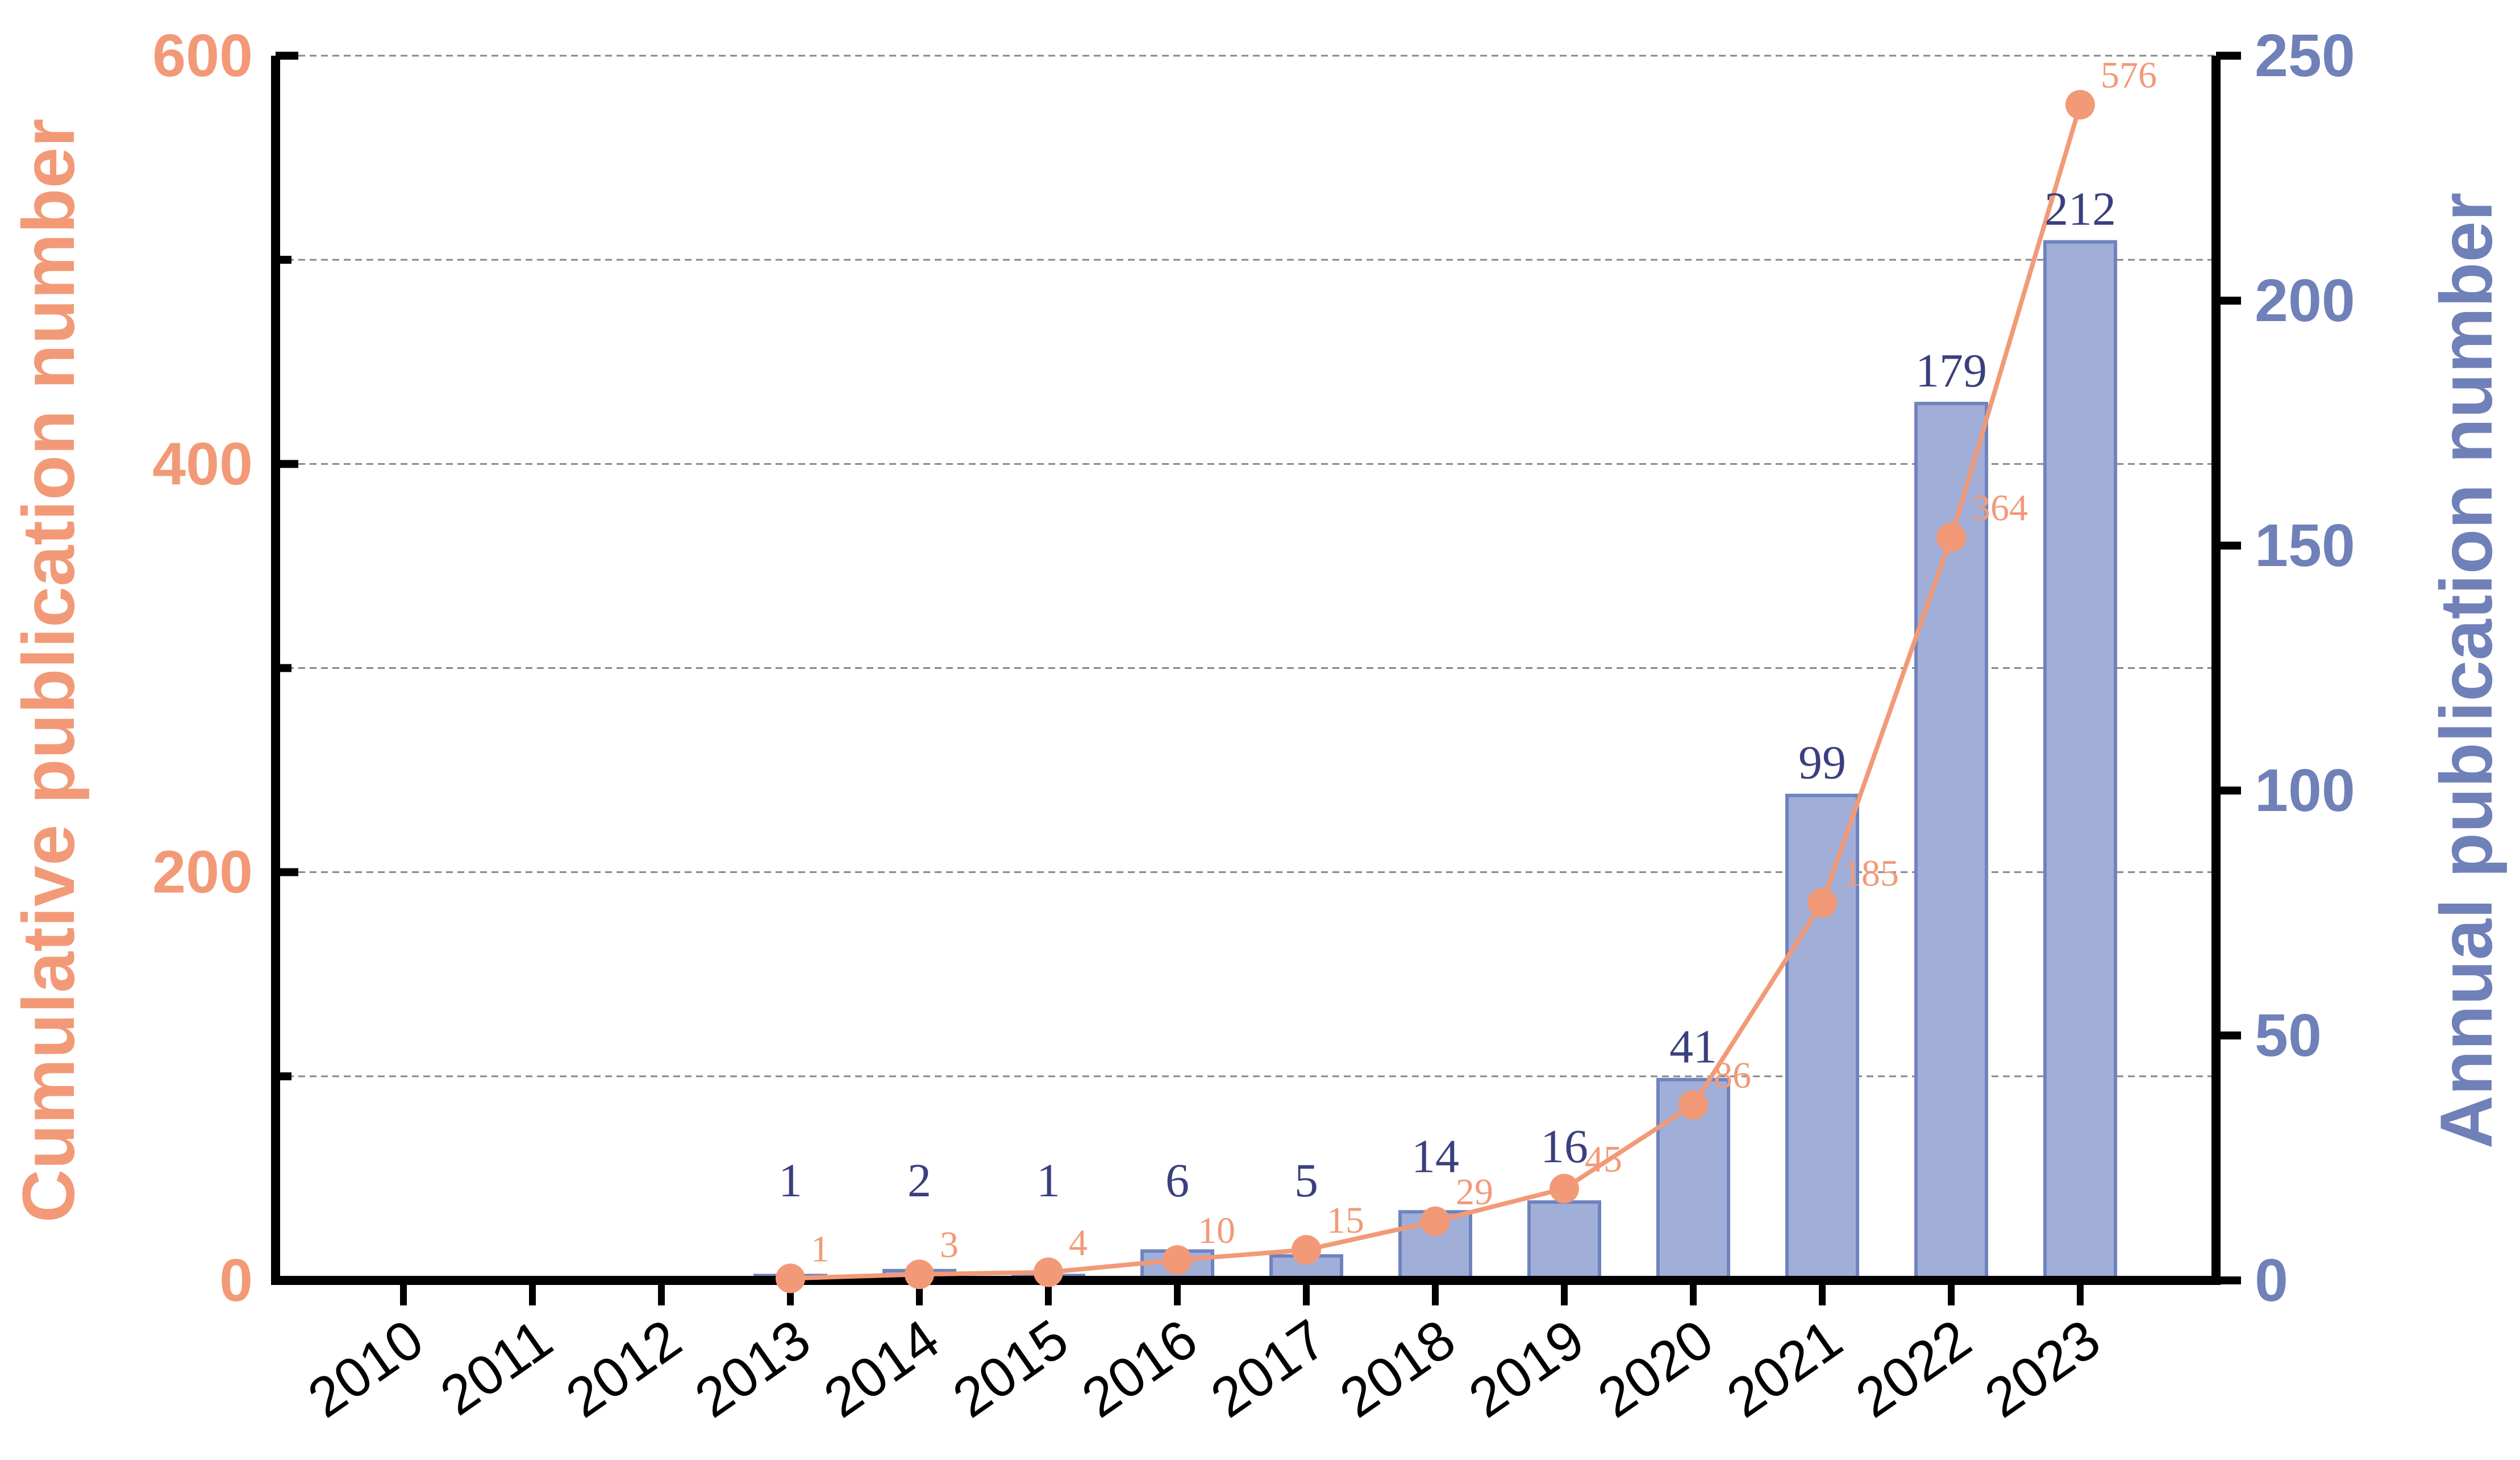 The image size is (2520, 1460). I want to click on x-tick-label-2016: 2016, so click(1139, 1368).